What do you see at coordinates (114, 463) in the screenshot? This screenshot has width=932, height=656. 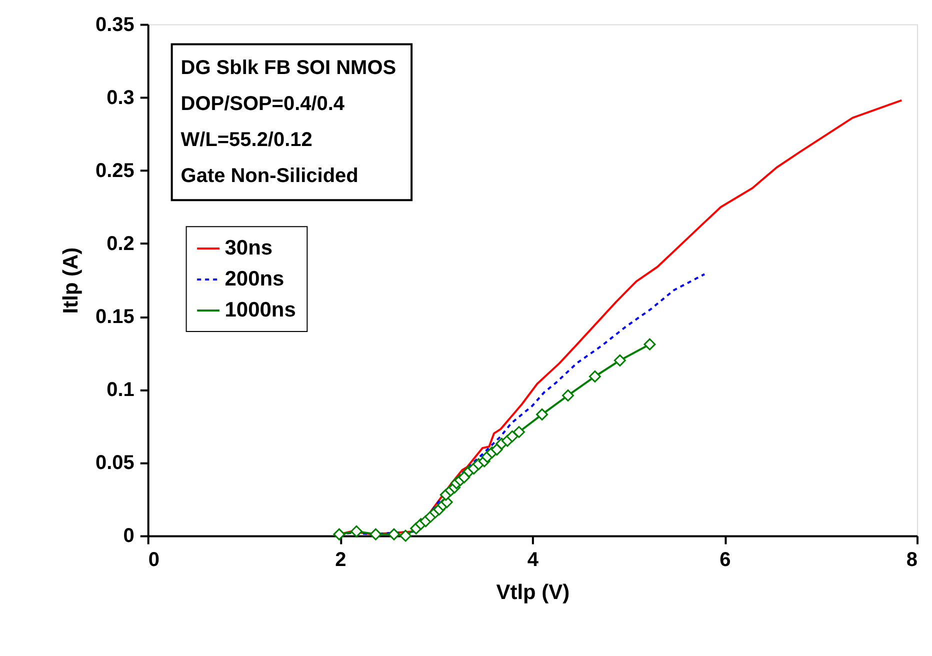 I see `y-tick-label: 0.05` at bounding box center [114, 463].